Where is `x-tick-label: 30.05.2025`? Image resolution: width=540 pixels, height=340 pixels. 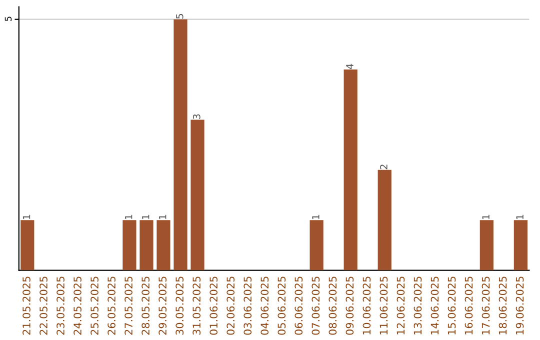 x-tick-label: 30.05.2025 is located at coordinates (180, 305).